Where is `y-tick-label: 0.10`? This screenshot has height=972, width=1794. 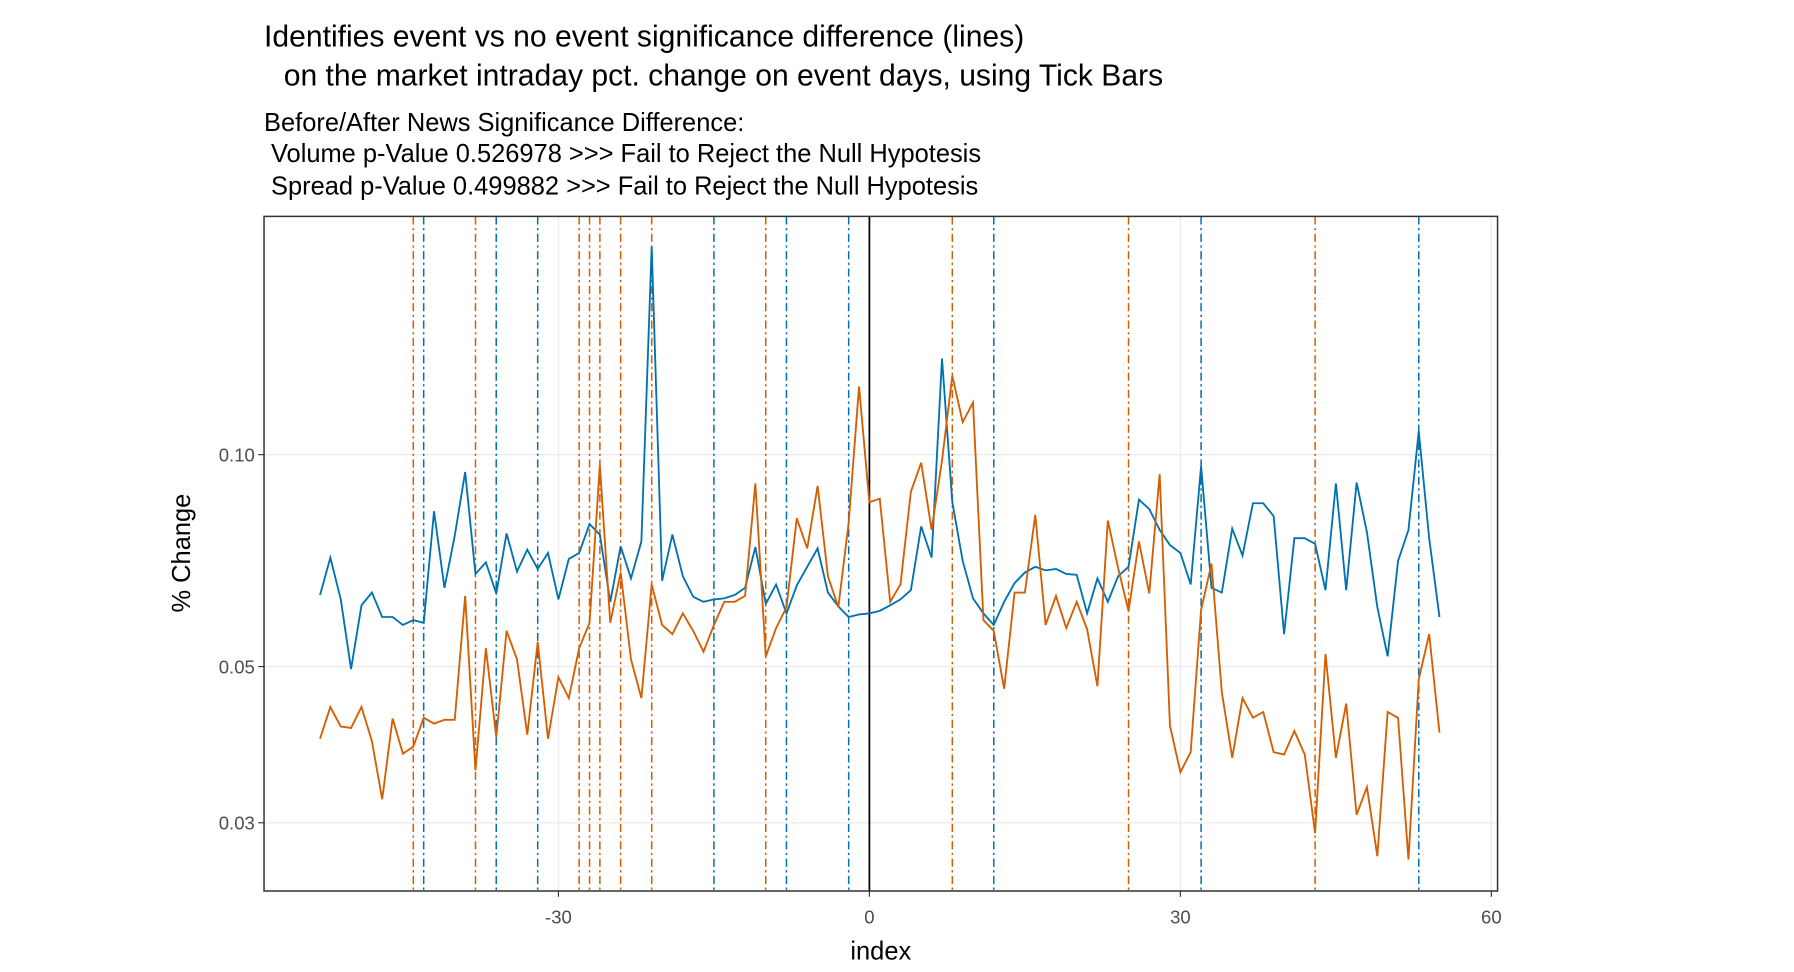 y-tick-label: 0.10 is located at coordinates (237, 455).